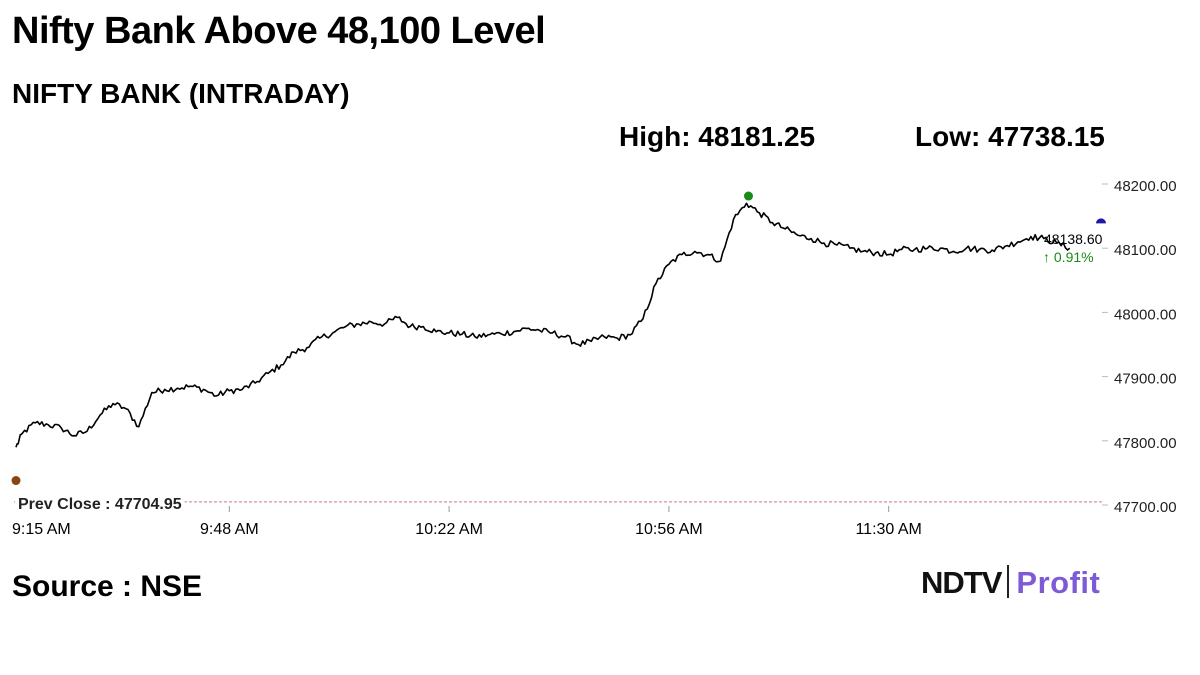  Describe the element at coordinates (1101, 221) in the screenshot. I see `last-price-marker` at that location.